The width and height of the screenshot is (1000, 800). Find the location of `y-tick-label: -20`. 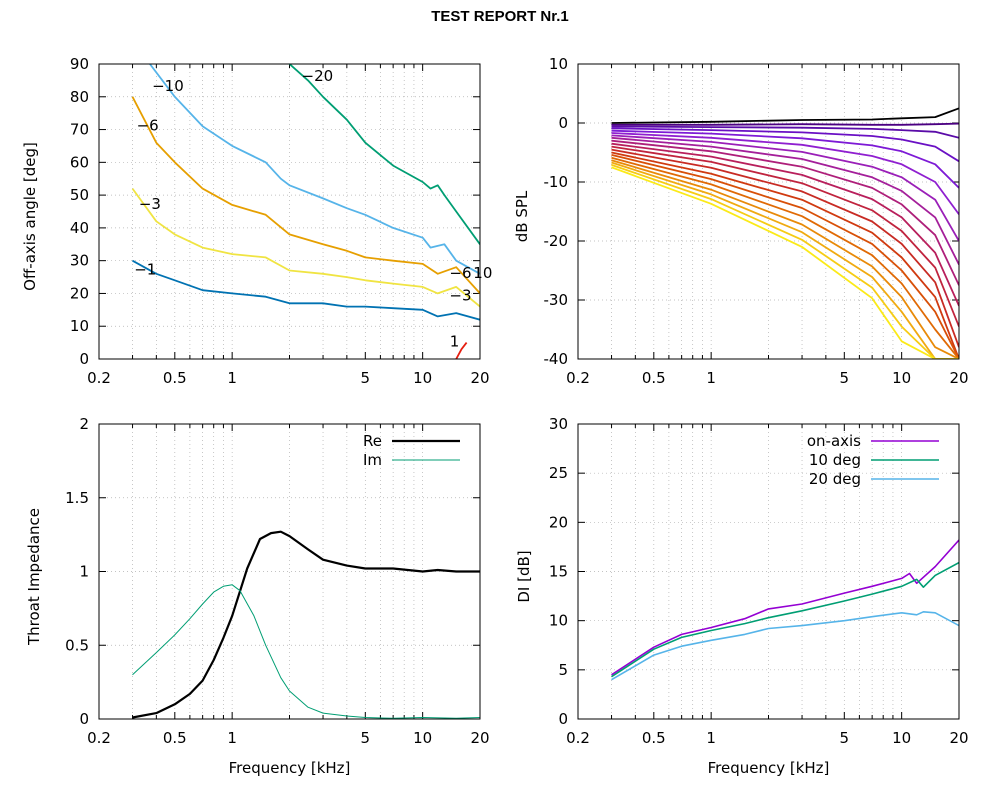

y-tick-label: -20 is located at coordinates (556, 241).